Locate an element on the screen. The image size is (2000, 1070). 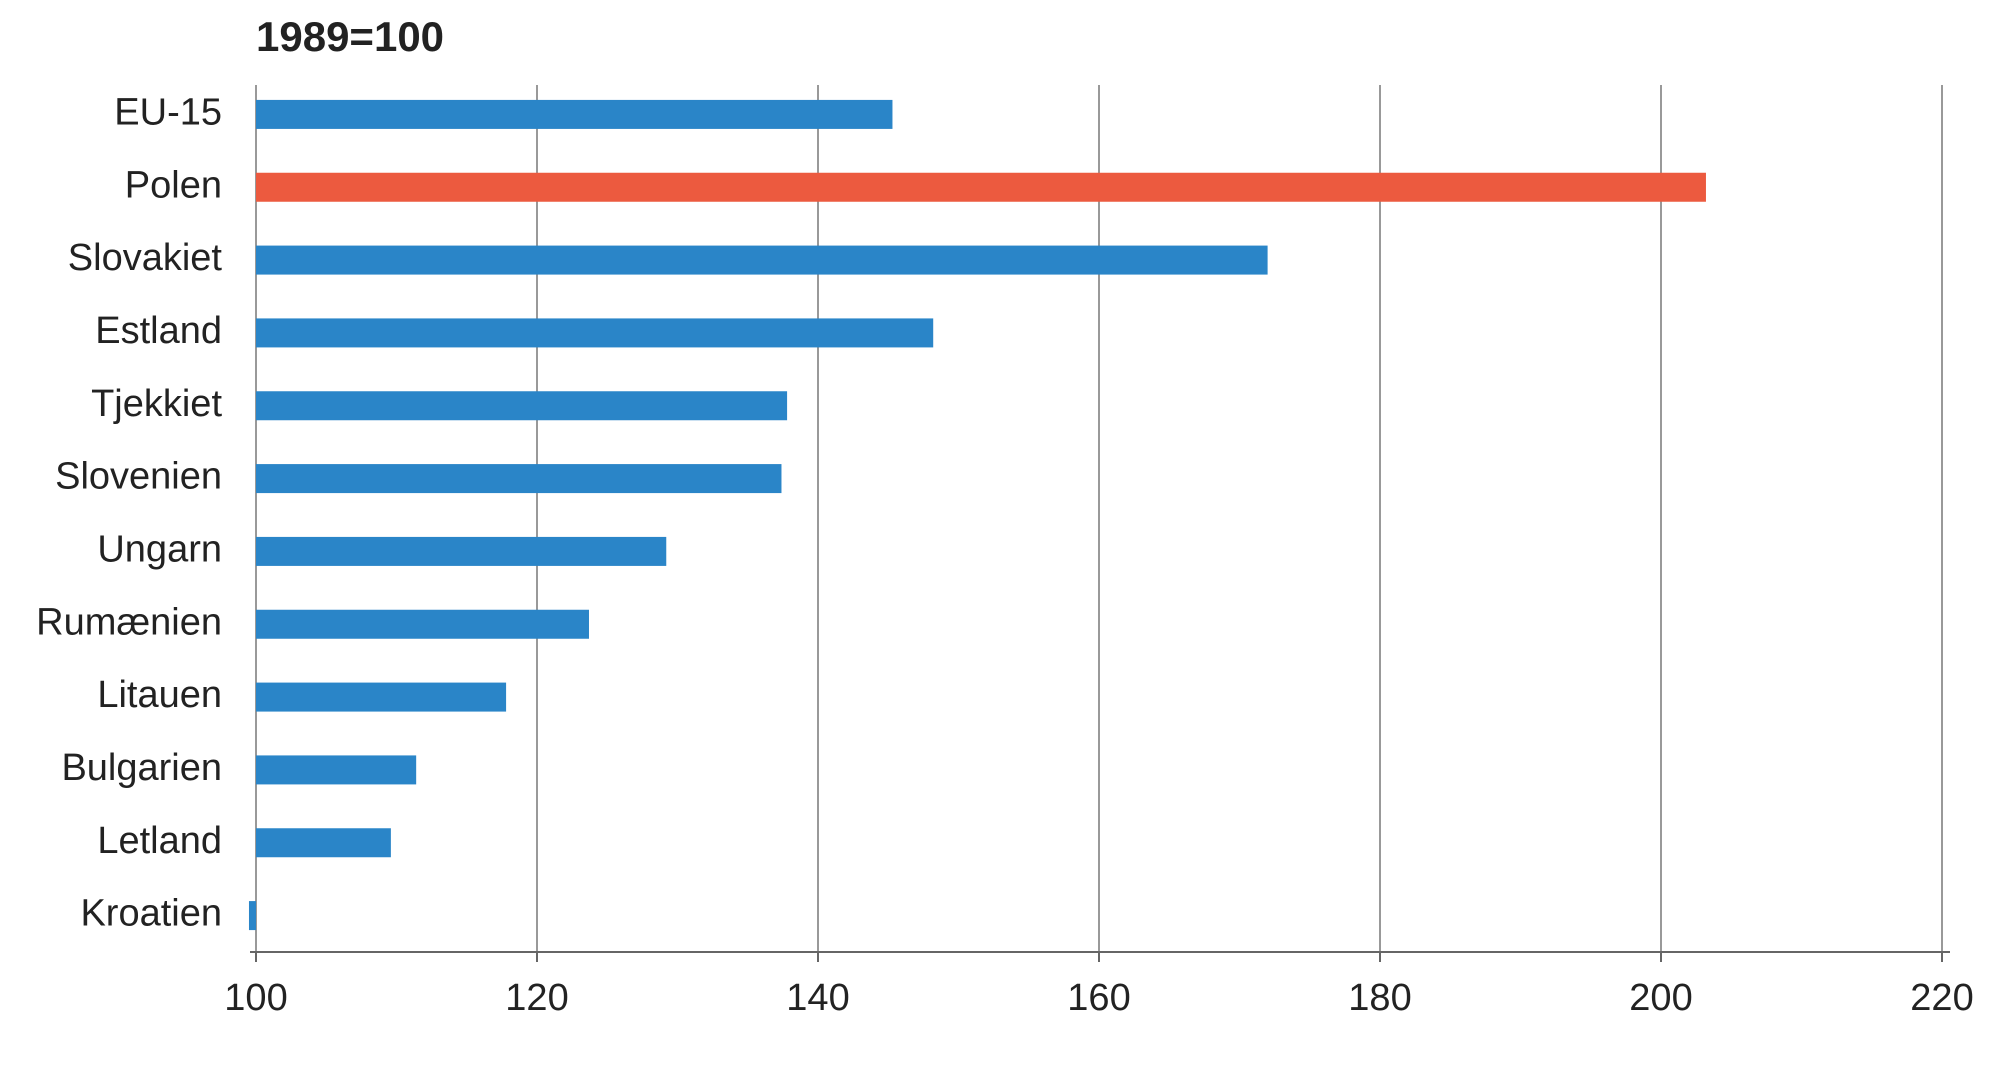
x-tick-label: 120 is located at coordinates (536, 998).